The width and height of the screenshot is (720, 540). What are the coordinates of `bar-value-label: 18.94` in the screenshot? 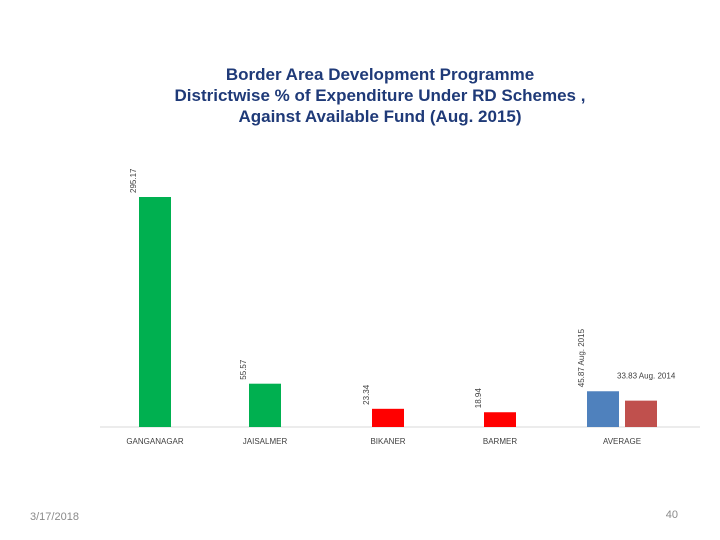 It's located at (478, 398).